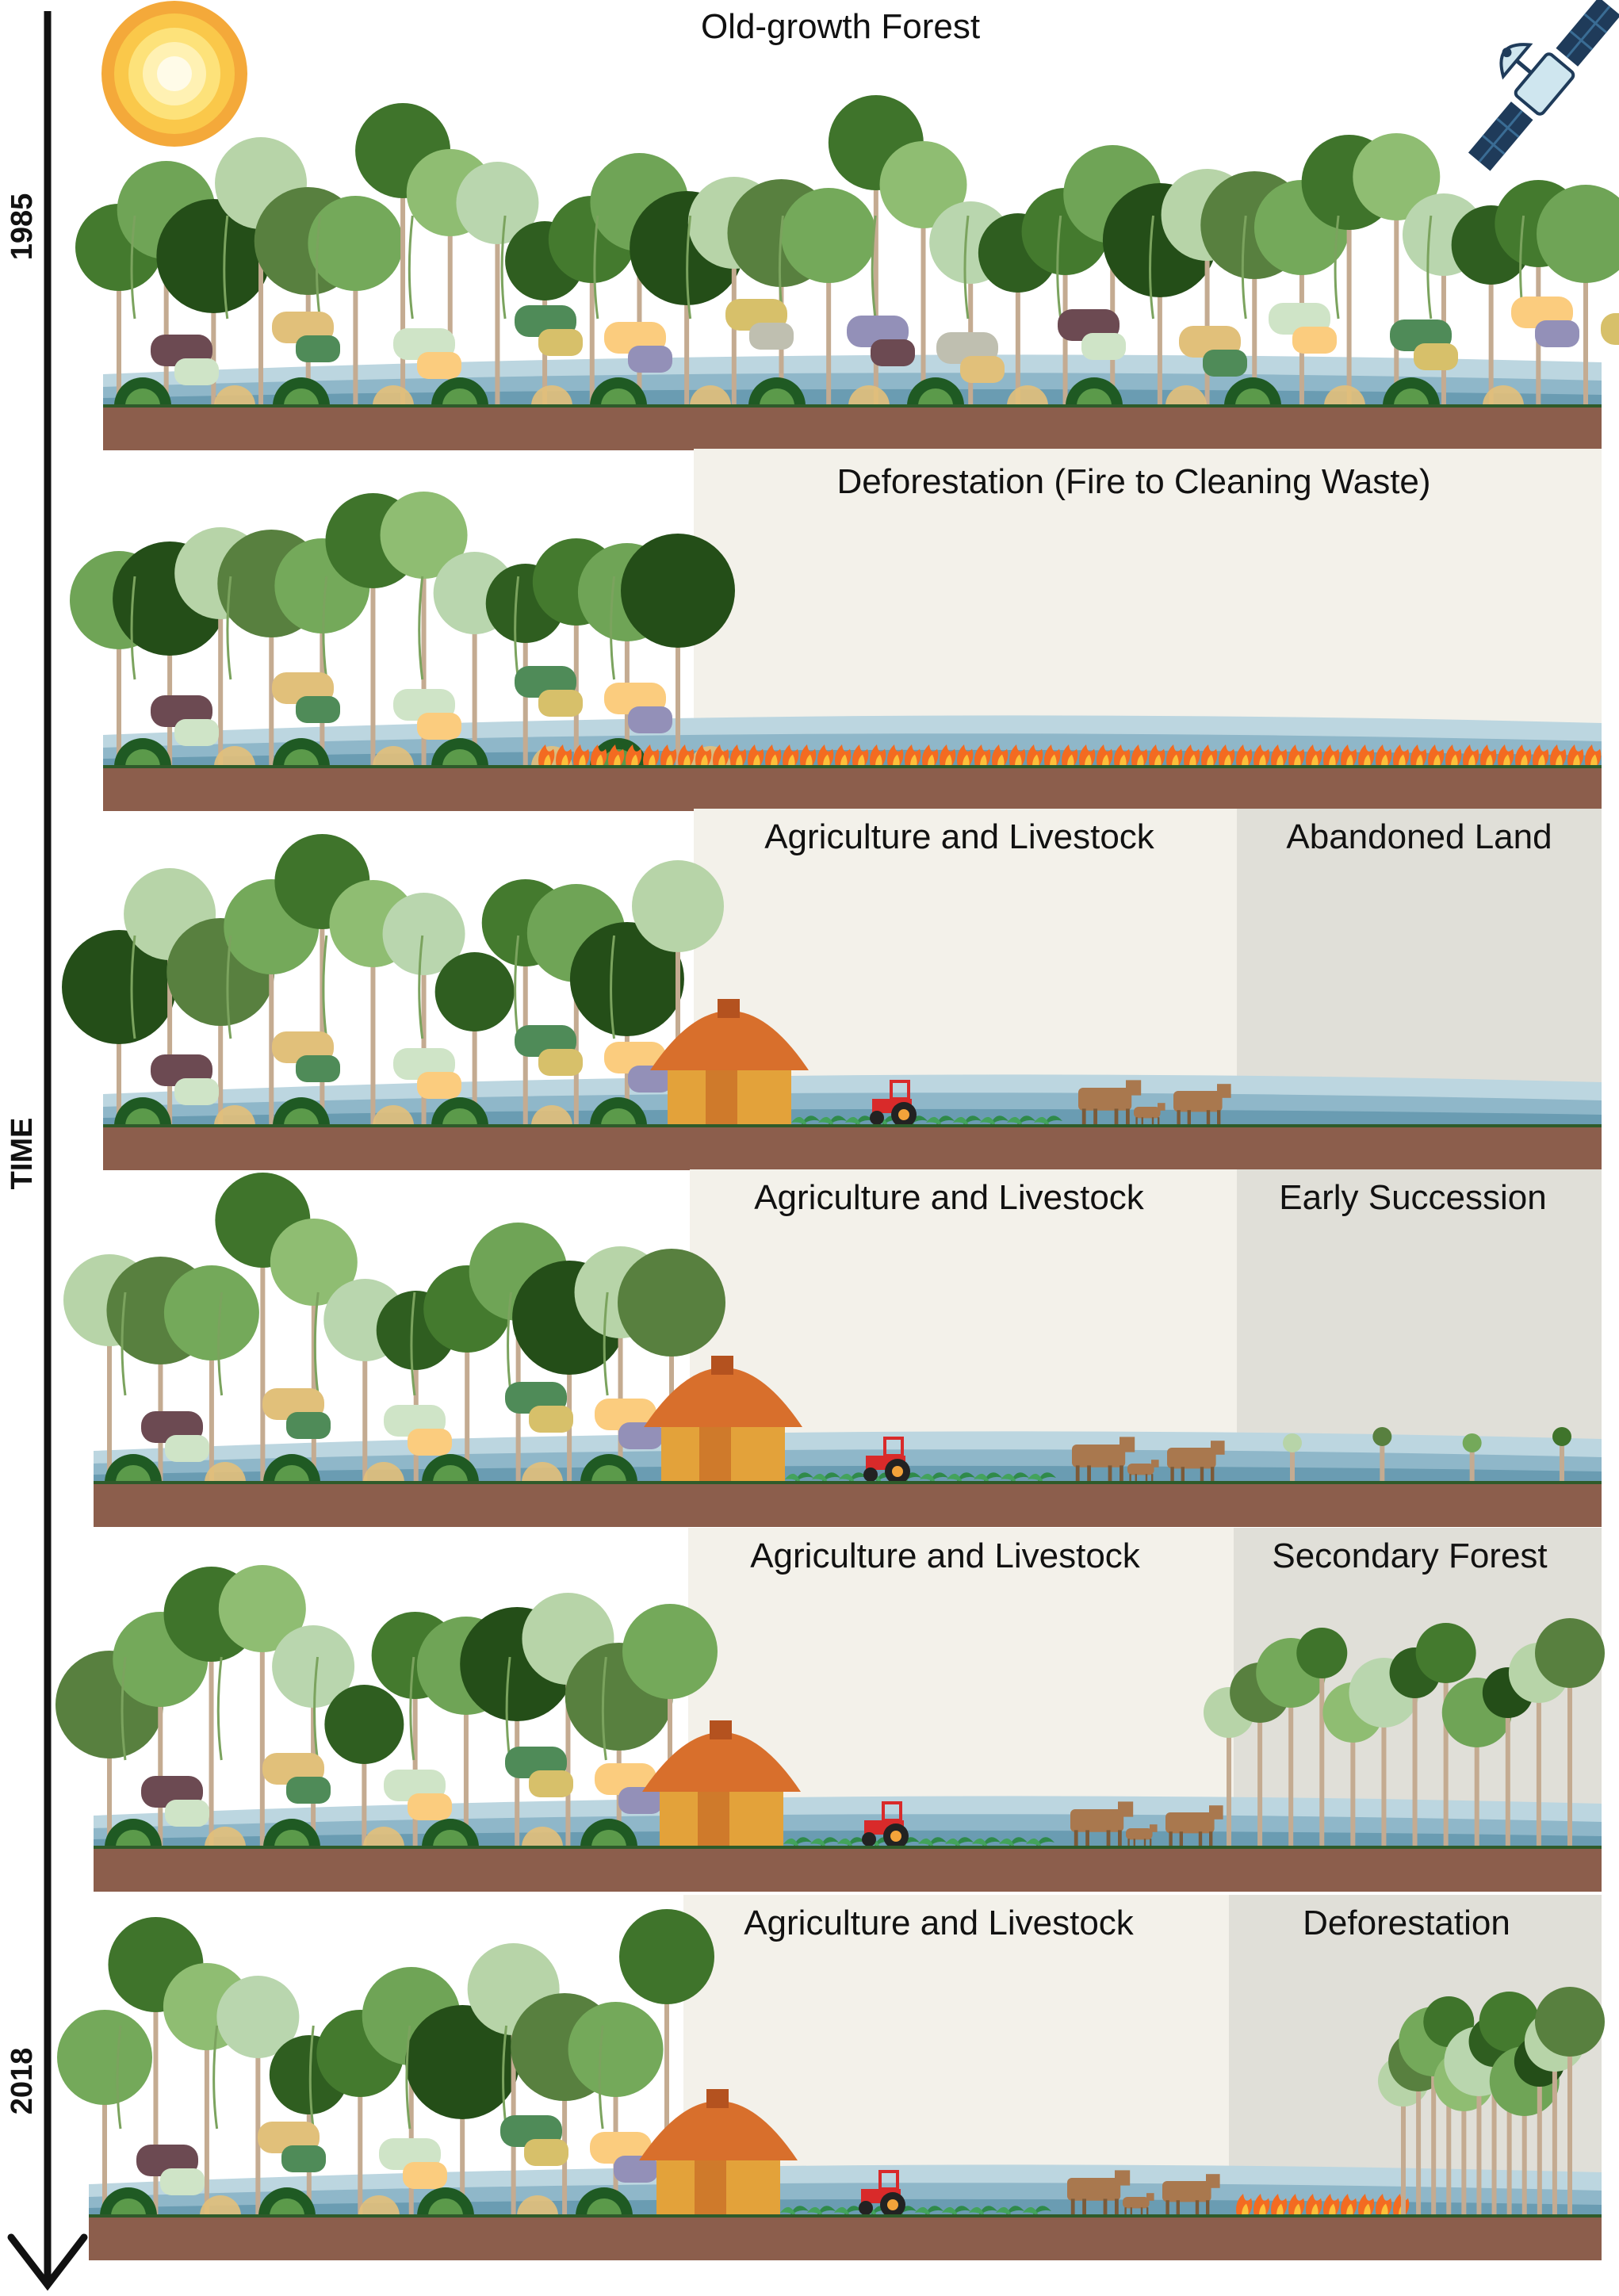 This screenshot has width=1619, height=2296. What do you see at coordinates (1409, 1556) in the screenshot?
I see `panel-title: Secondary Forest` at bounding box center [1409, 1556].